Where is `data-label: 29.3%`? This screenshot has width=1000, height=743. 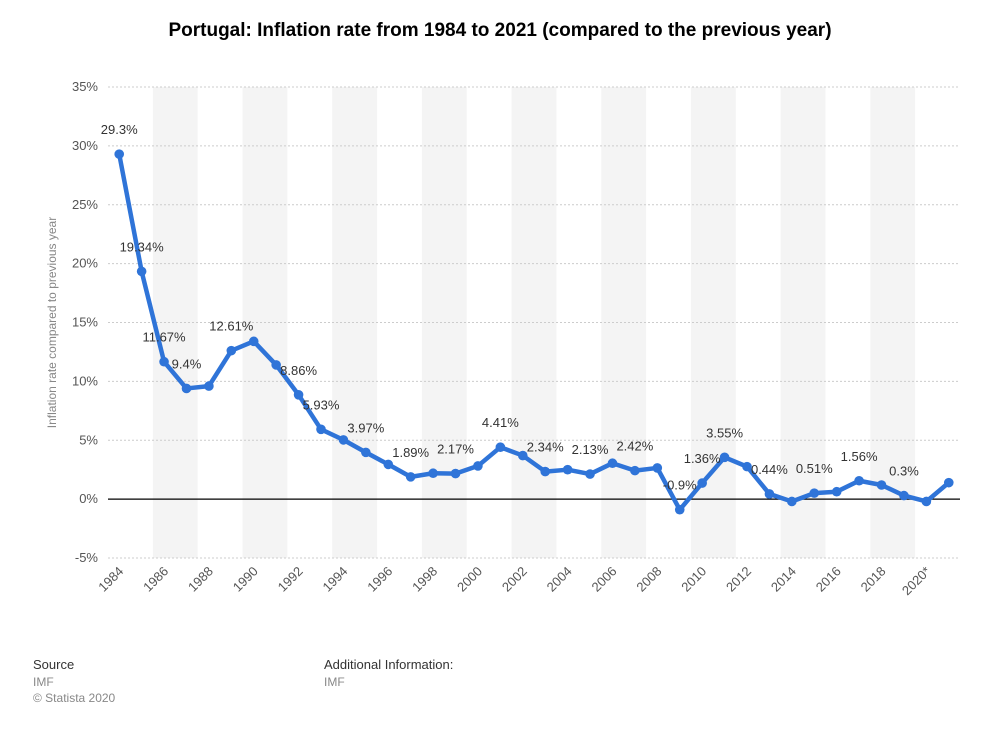 data-label: 29.3% is located at coordinates (119, 129).